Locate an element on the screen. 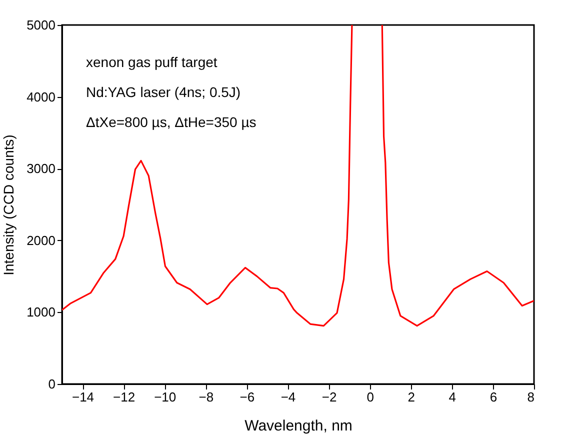  x-tick-label: −12 is located at coordinates (124, 397).